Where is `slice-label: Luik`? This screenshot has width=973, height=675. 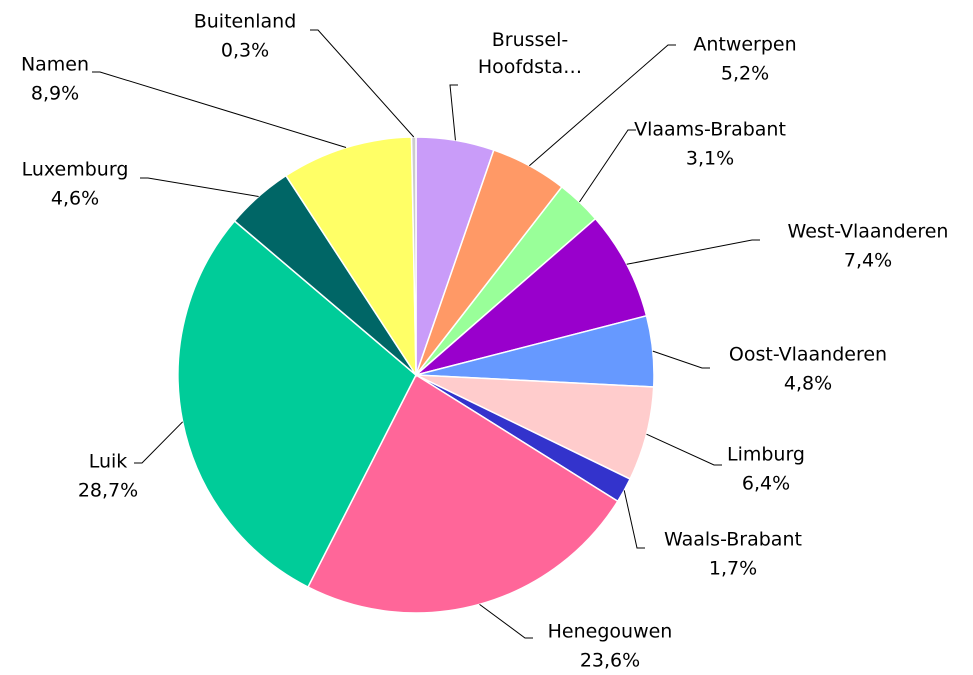
slice-label: Luik is located at coordinates (108, 462).